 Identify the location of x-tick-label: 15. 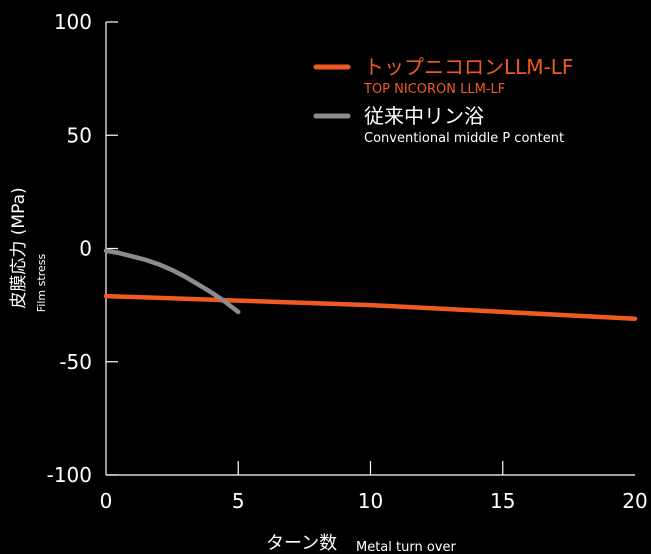
(502, 501).